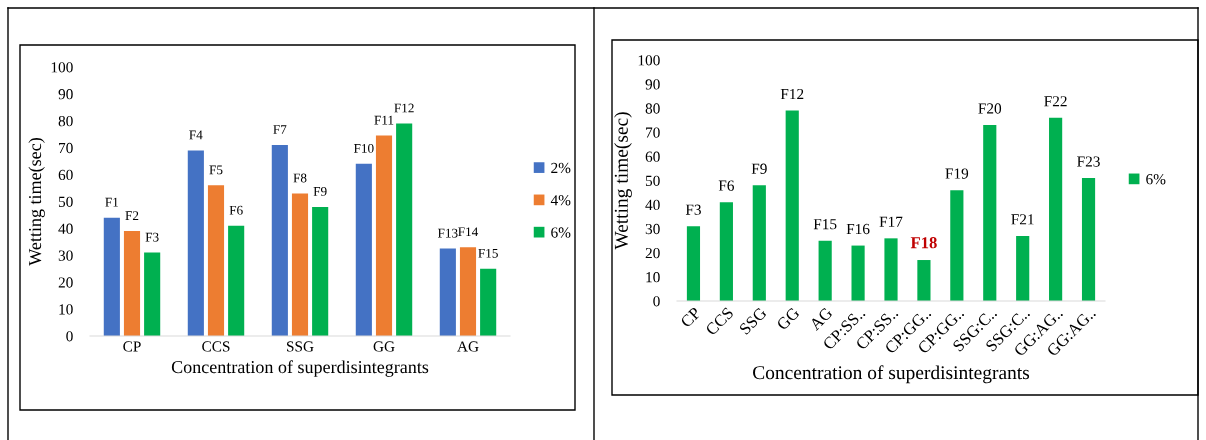 Image resolution: width=1206 pixels, height=440 pixels. I want to click on data-label: F1, so click(112, 202).